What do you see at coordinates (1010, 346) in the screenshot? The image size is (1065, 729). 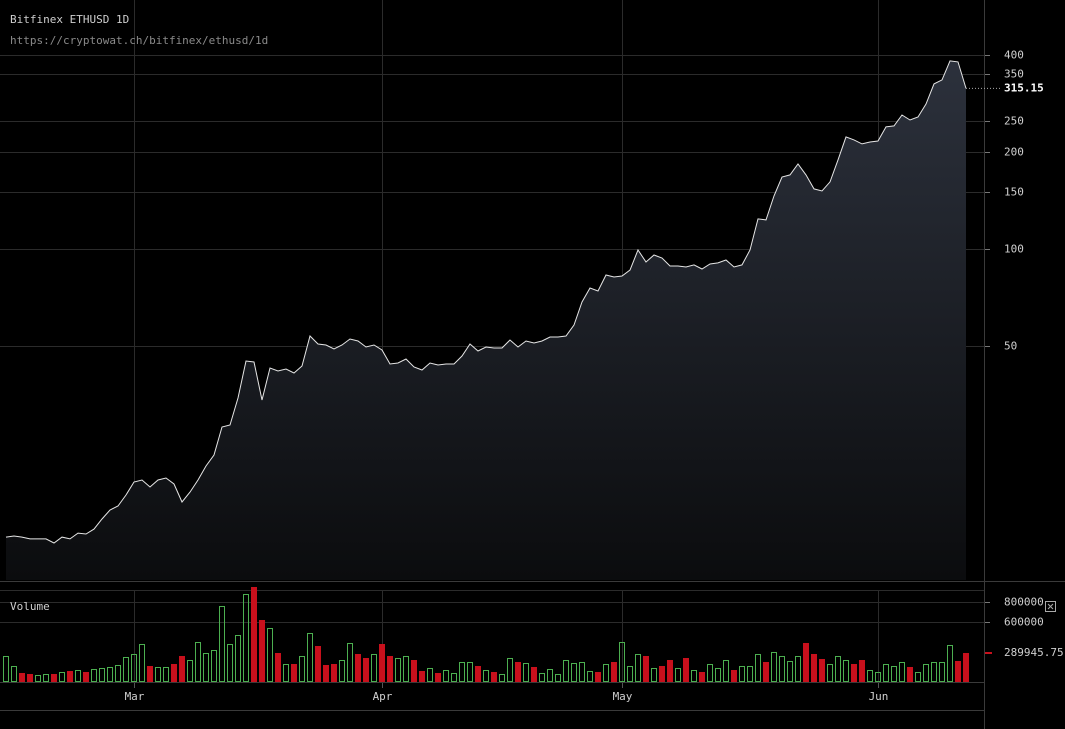 I see `y-tick-label: 50` at bounding box center [1010, 346].